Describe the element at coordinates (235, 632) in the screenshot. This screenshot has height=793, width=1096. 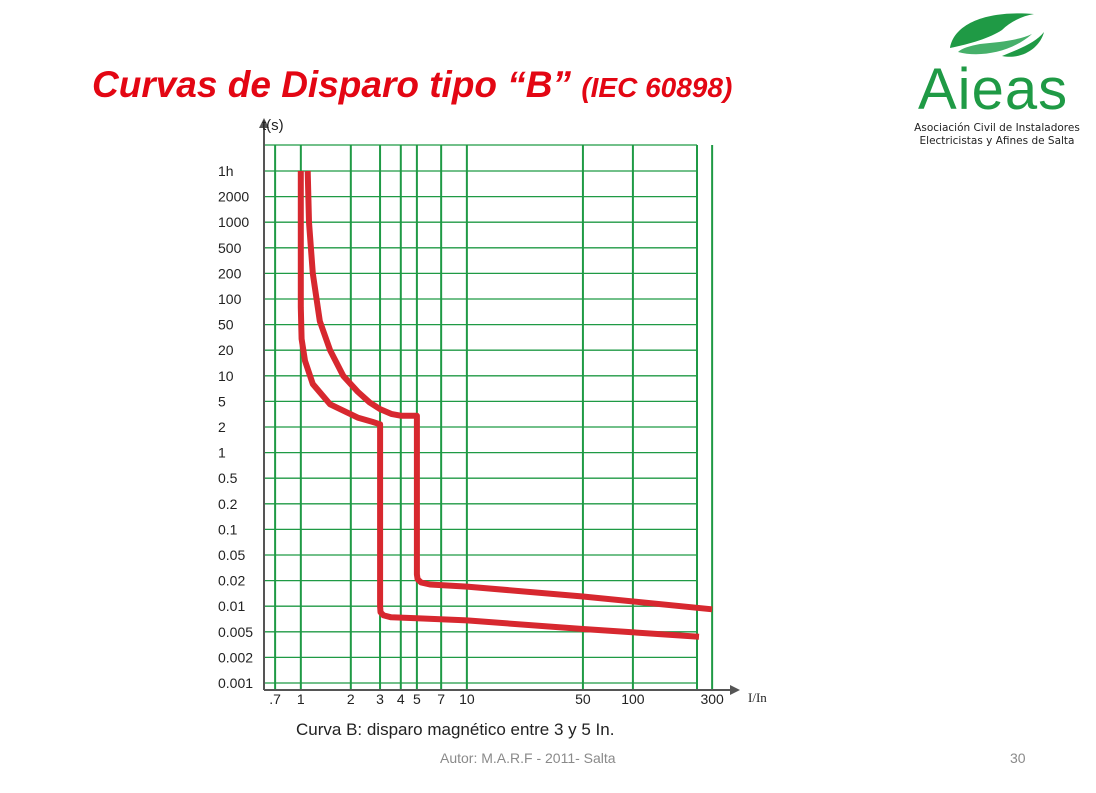
I see `y-tick-label: 0.005` at that location.